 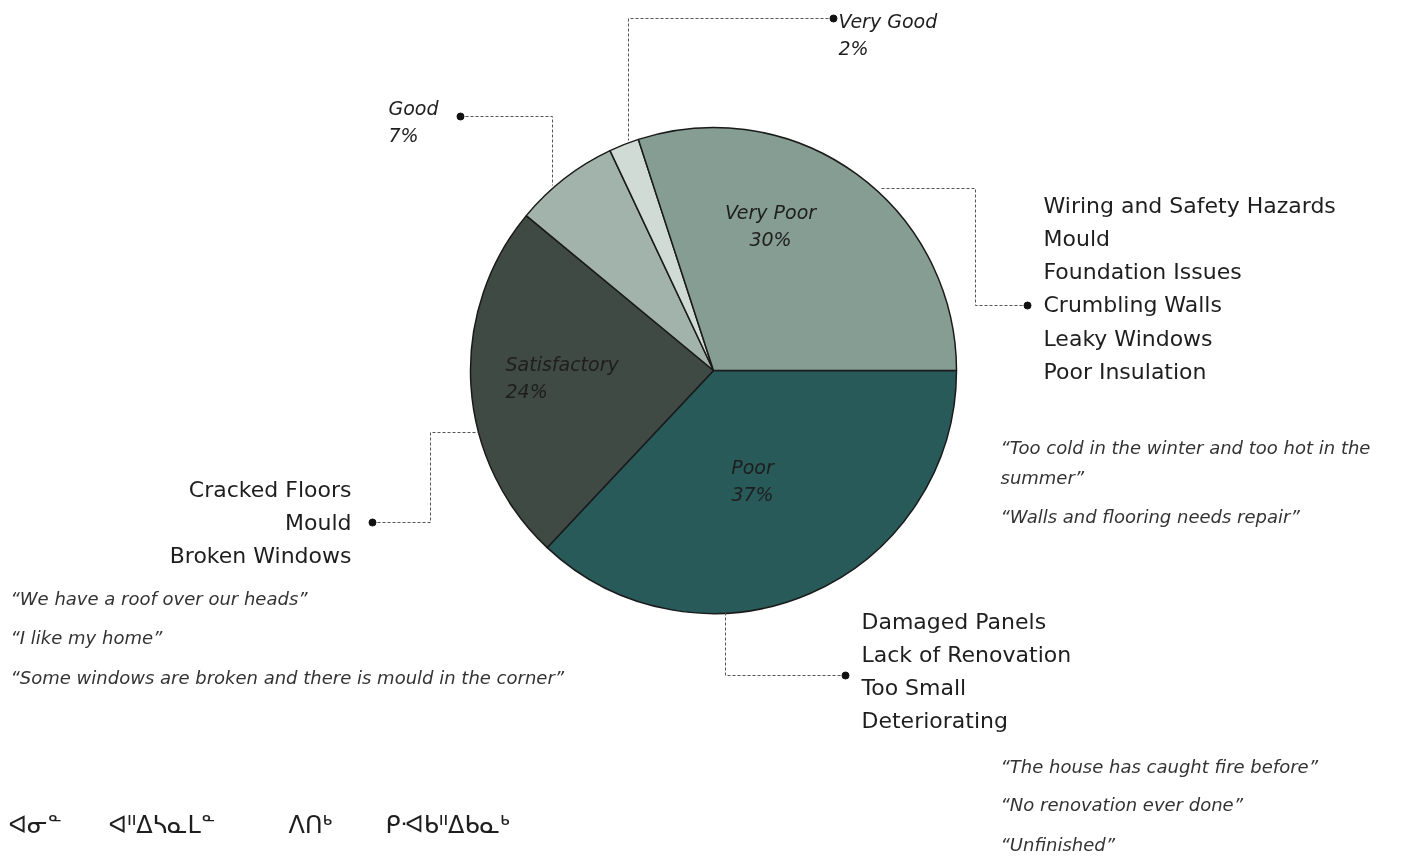 I want to click on text: “Walls and flooring needs repair”, so click(x=1150, y=516).